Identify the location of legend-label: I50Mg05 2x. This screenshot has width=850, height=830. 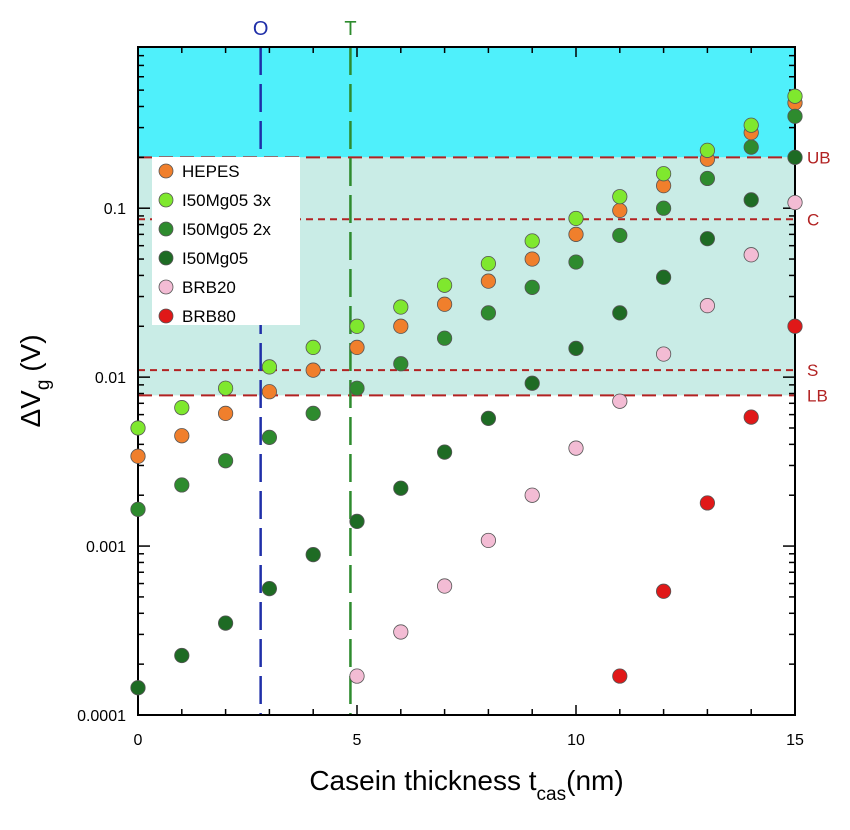
(226, 229).